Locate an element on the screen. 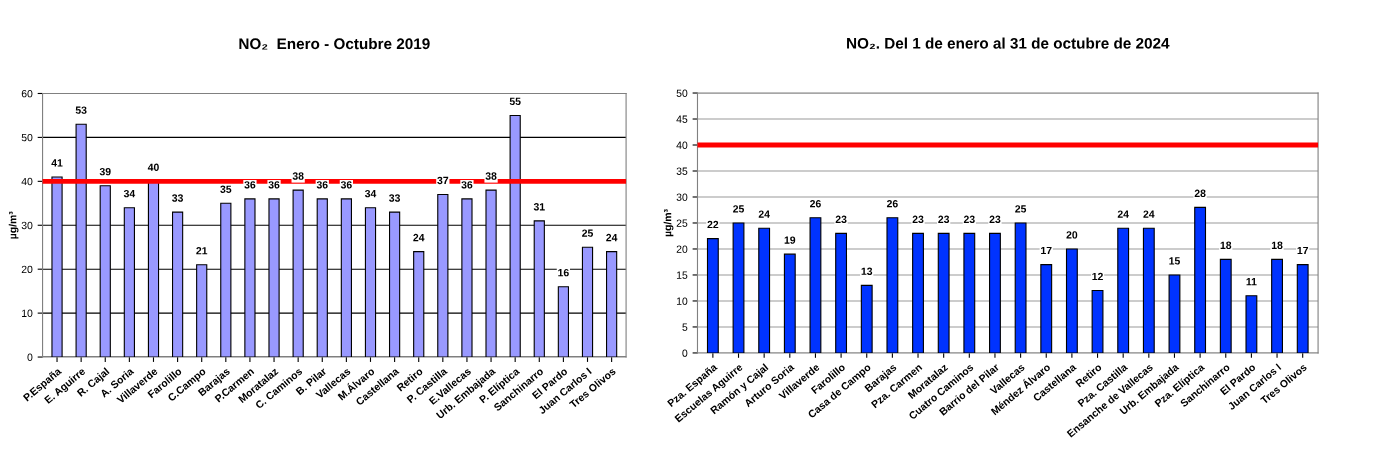 Image resolution: width=1373 pixels, height=456 pixels. data-label: 19 is located at coordinates (790, 240).